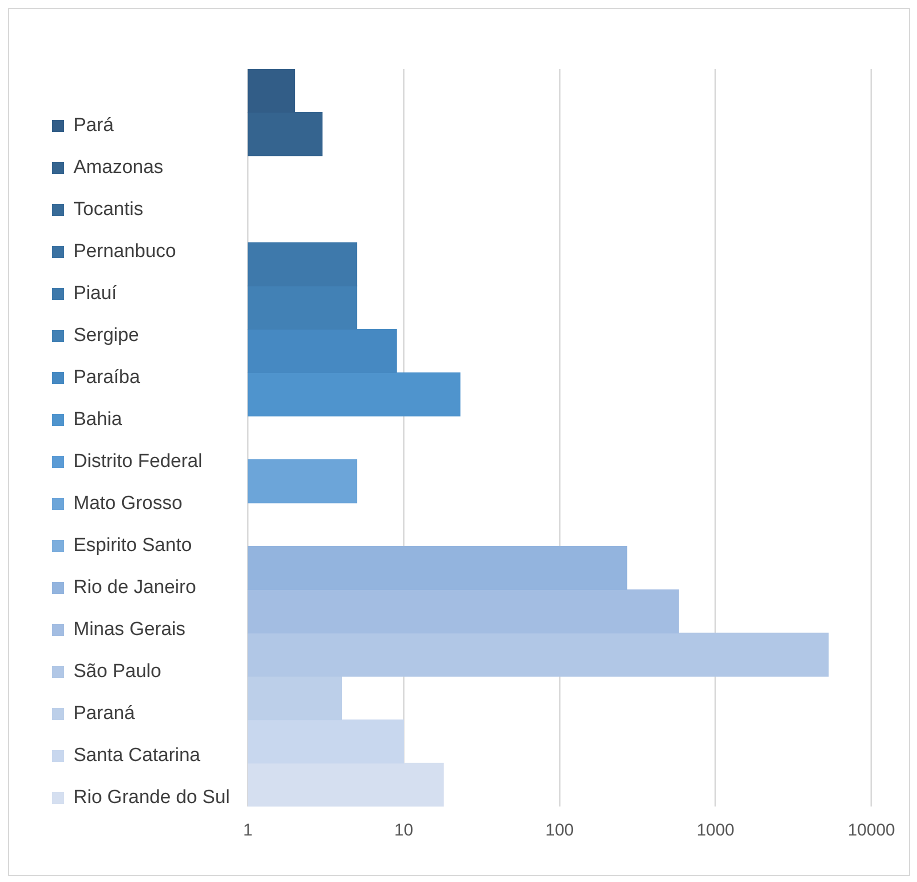 The height and width of the screenshot is (882, 917). Describe the element at coordinates (152, 797) in the screenshot. I see `legend-label: Rio Grande do Sul` at that location.